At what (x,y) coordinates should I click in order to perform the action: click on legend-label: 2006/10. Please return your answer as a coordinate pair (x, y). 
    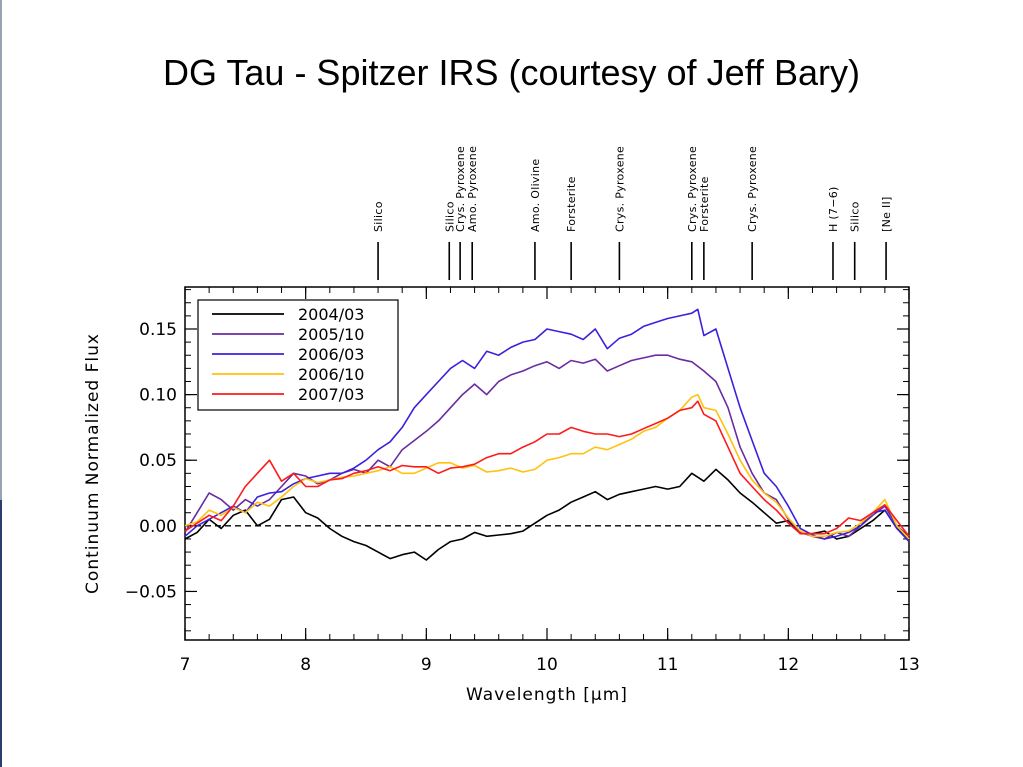
    Looking at the image, I should click on (331, 374).